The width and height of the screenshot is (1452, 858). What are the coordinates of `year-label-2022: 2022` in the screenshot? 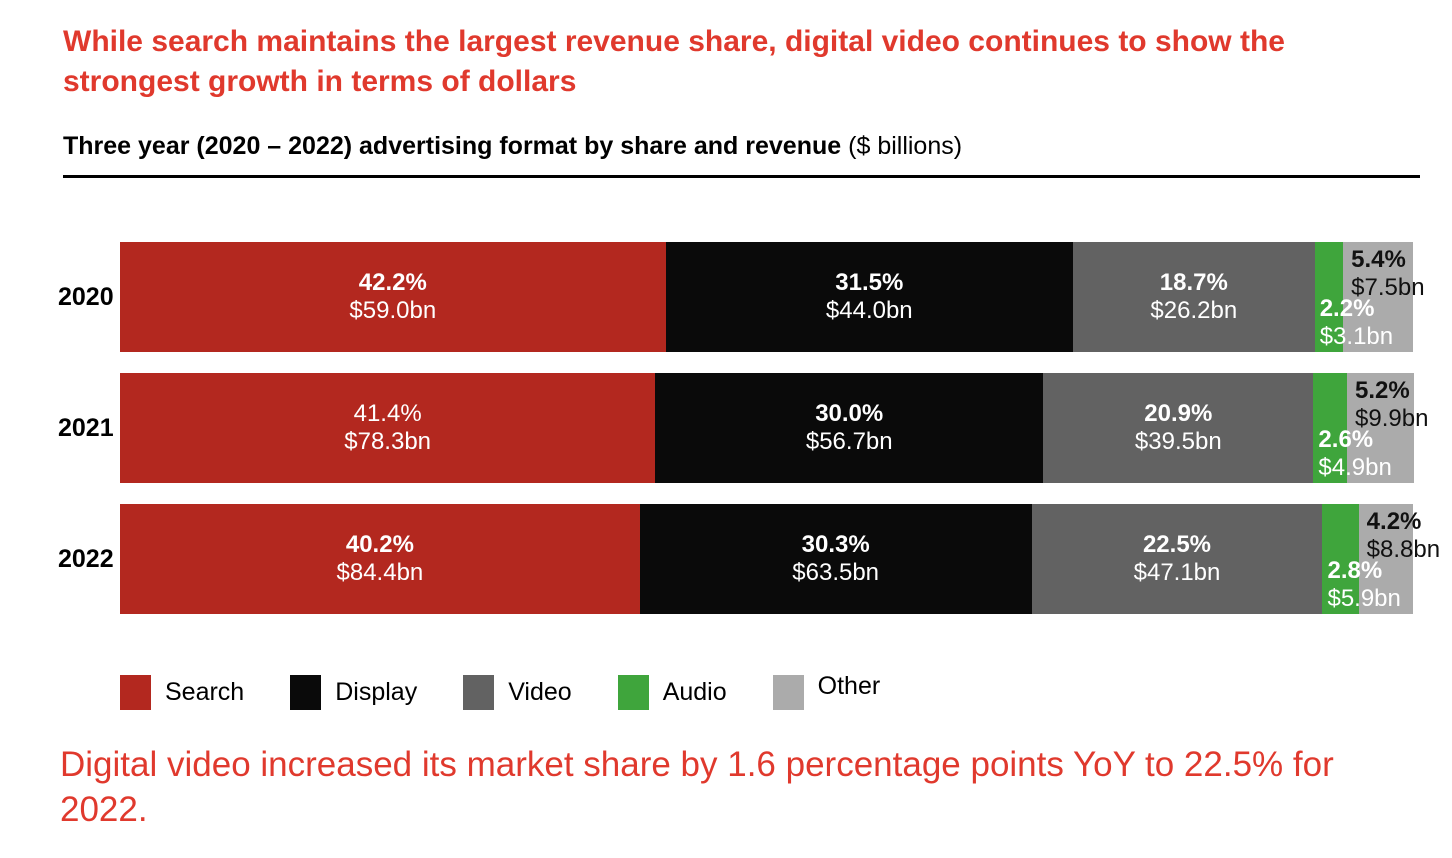 It's located at (86, 559).